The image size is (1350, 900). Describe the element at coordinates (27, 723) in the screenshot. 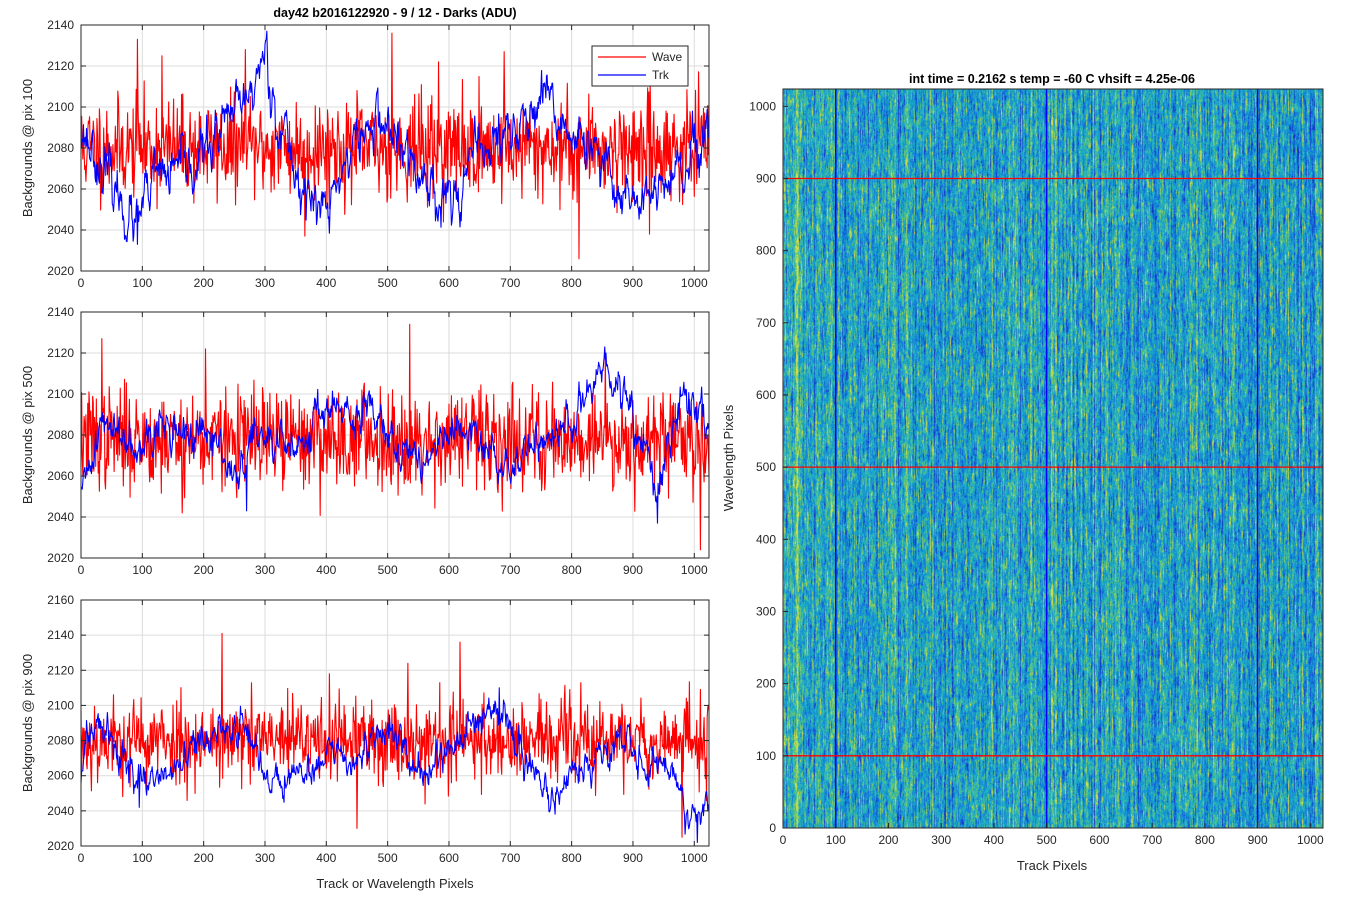

I see `y-axis-label: Backgrounds @ pix 900` at that location.